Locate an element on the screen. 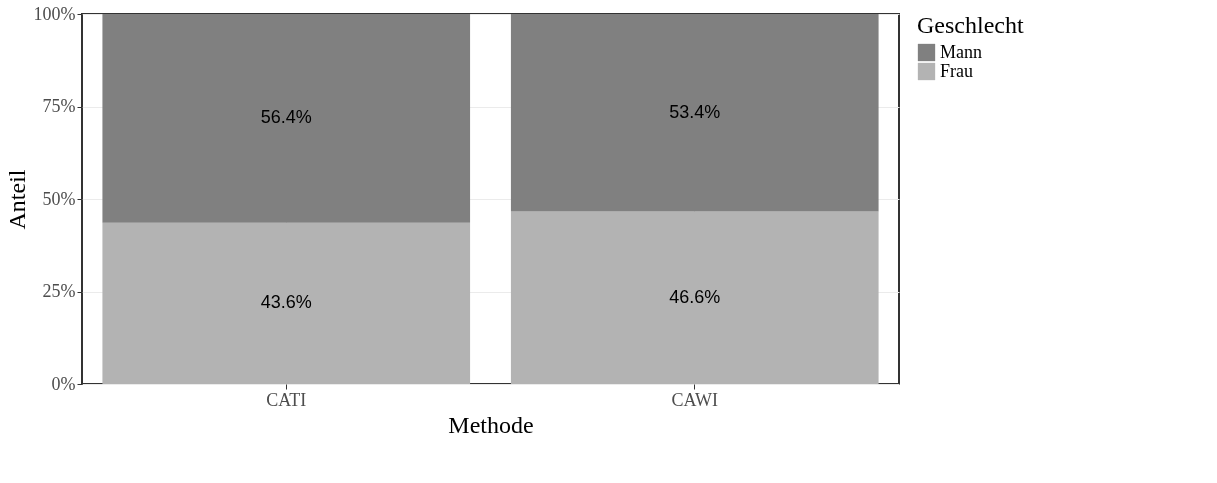 The width and height of the screenshot is (1217, 483). legend-label: Mann is located at coordinates (961, 51).